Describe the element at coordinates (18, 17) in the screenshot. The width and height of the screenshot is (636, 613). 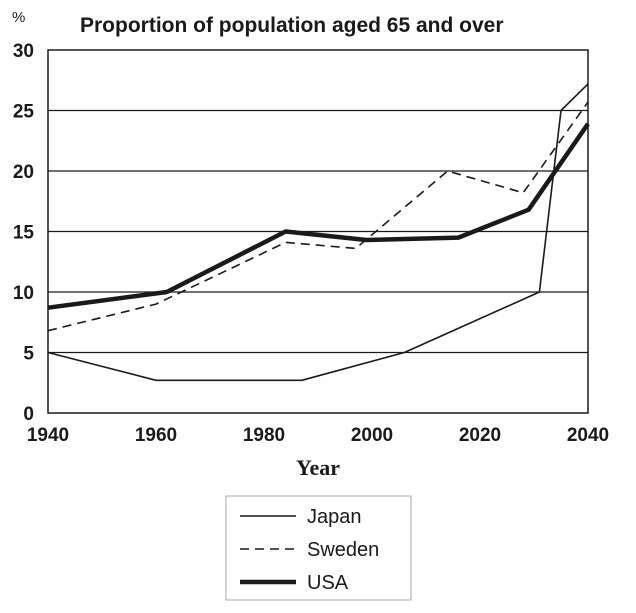
I see `y-axis-unit: %` at that location.